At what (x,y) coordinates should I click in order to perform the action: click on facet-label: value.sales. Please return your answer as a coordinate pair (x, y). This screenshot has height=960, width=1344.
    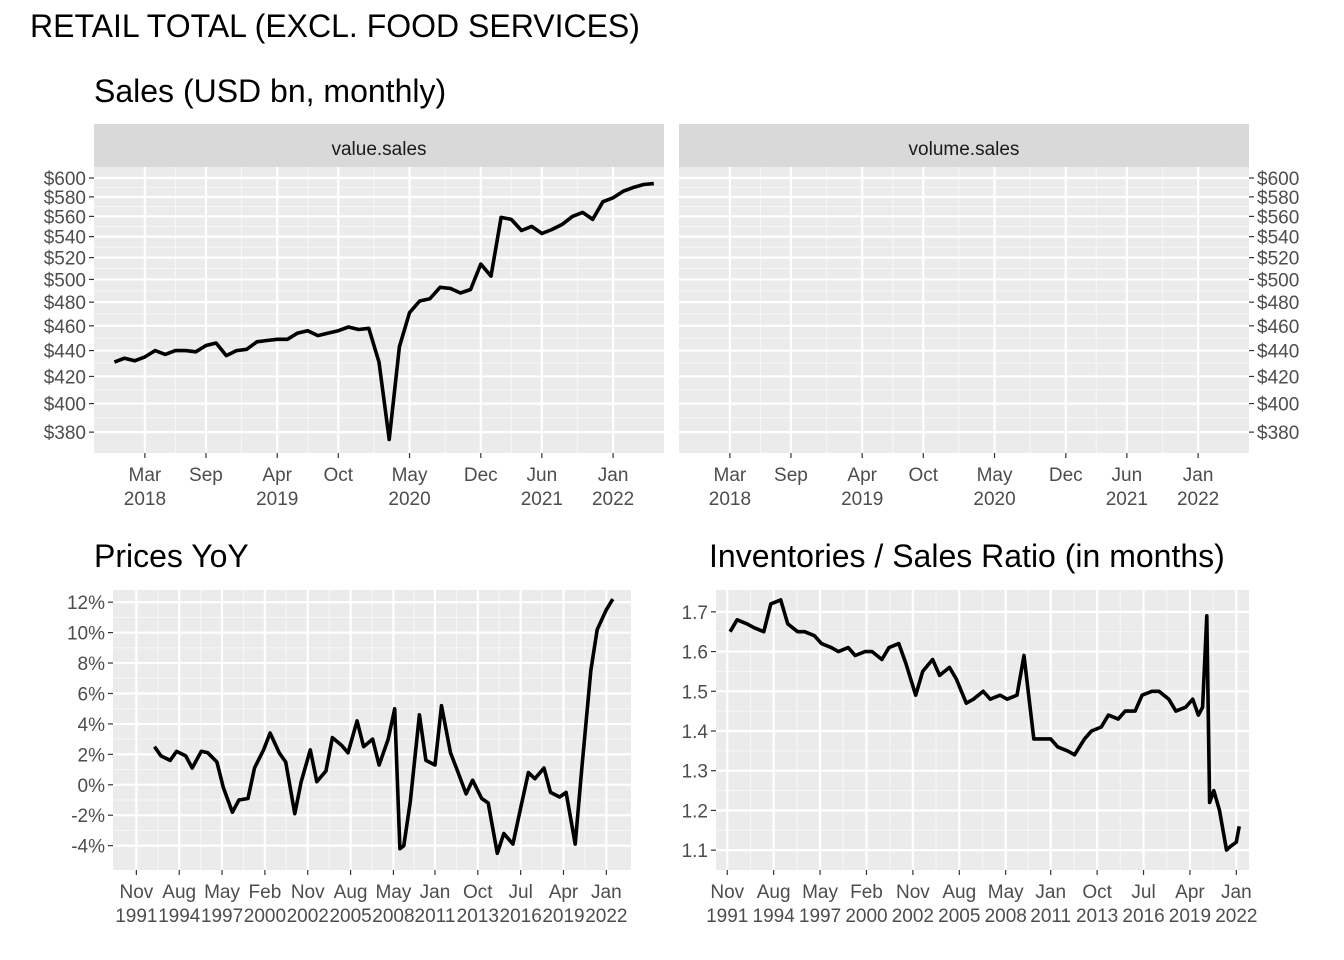
    Looking at the image, I should click on (378, 149).